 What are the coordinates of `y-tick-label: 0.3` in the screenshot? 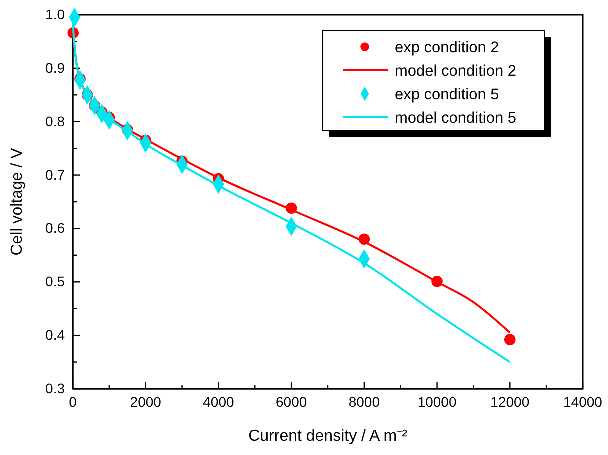 It's located at (56, 388).